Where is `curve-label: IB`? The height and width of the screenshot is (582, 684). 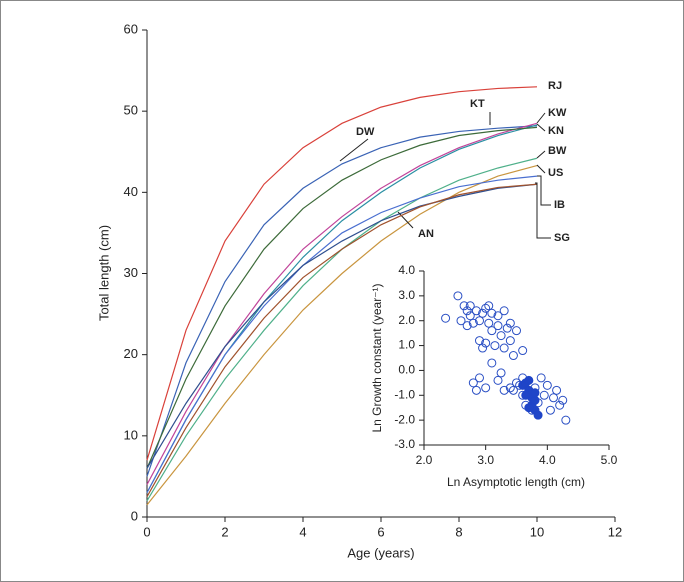 curve-label: IB is located at coordinates (559, 205).